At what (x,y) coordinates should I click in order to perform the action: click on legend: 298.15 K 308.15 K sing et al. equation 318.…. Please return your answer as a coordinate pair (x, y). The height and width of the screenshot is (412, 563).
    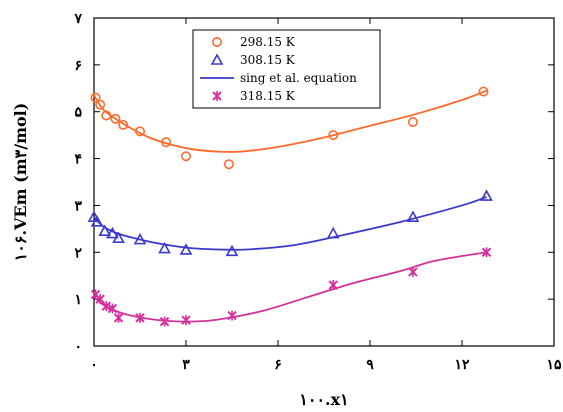
    Looking at the image, I should click on (286, 69).